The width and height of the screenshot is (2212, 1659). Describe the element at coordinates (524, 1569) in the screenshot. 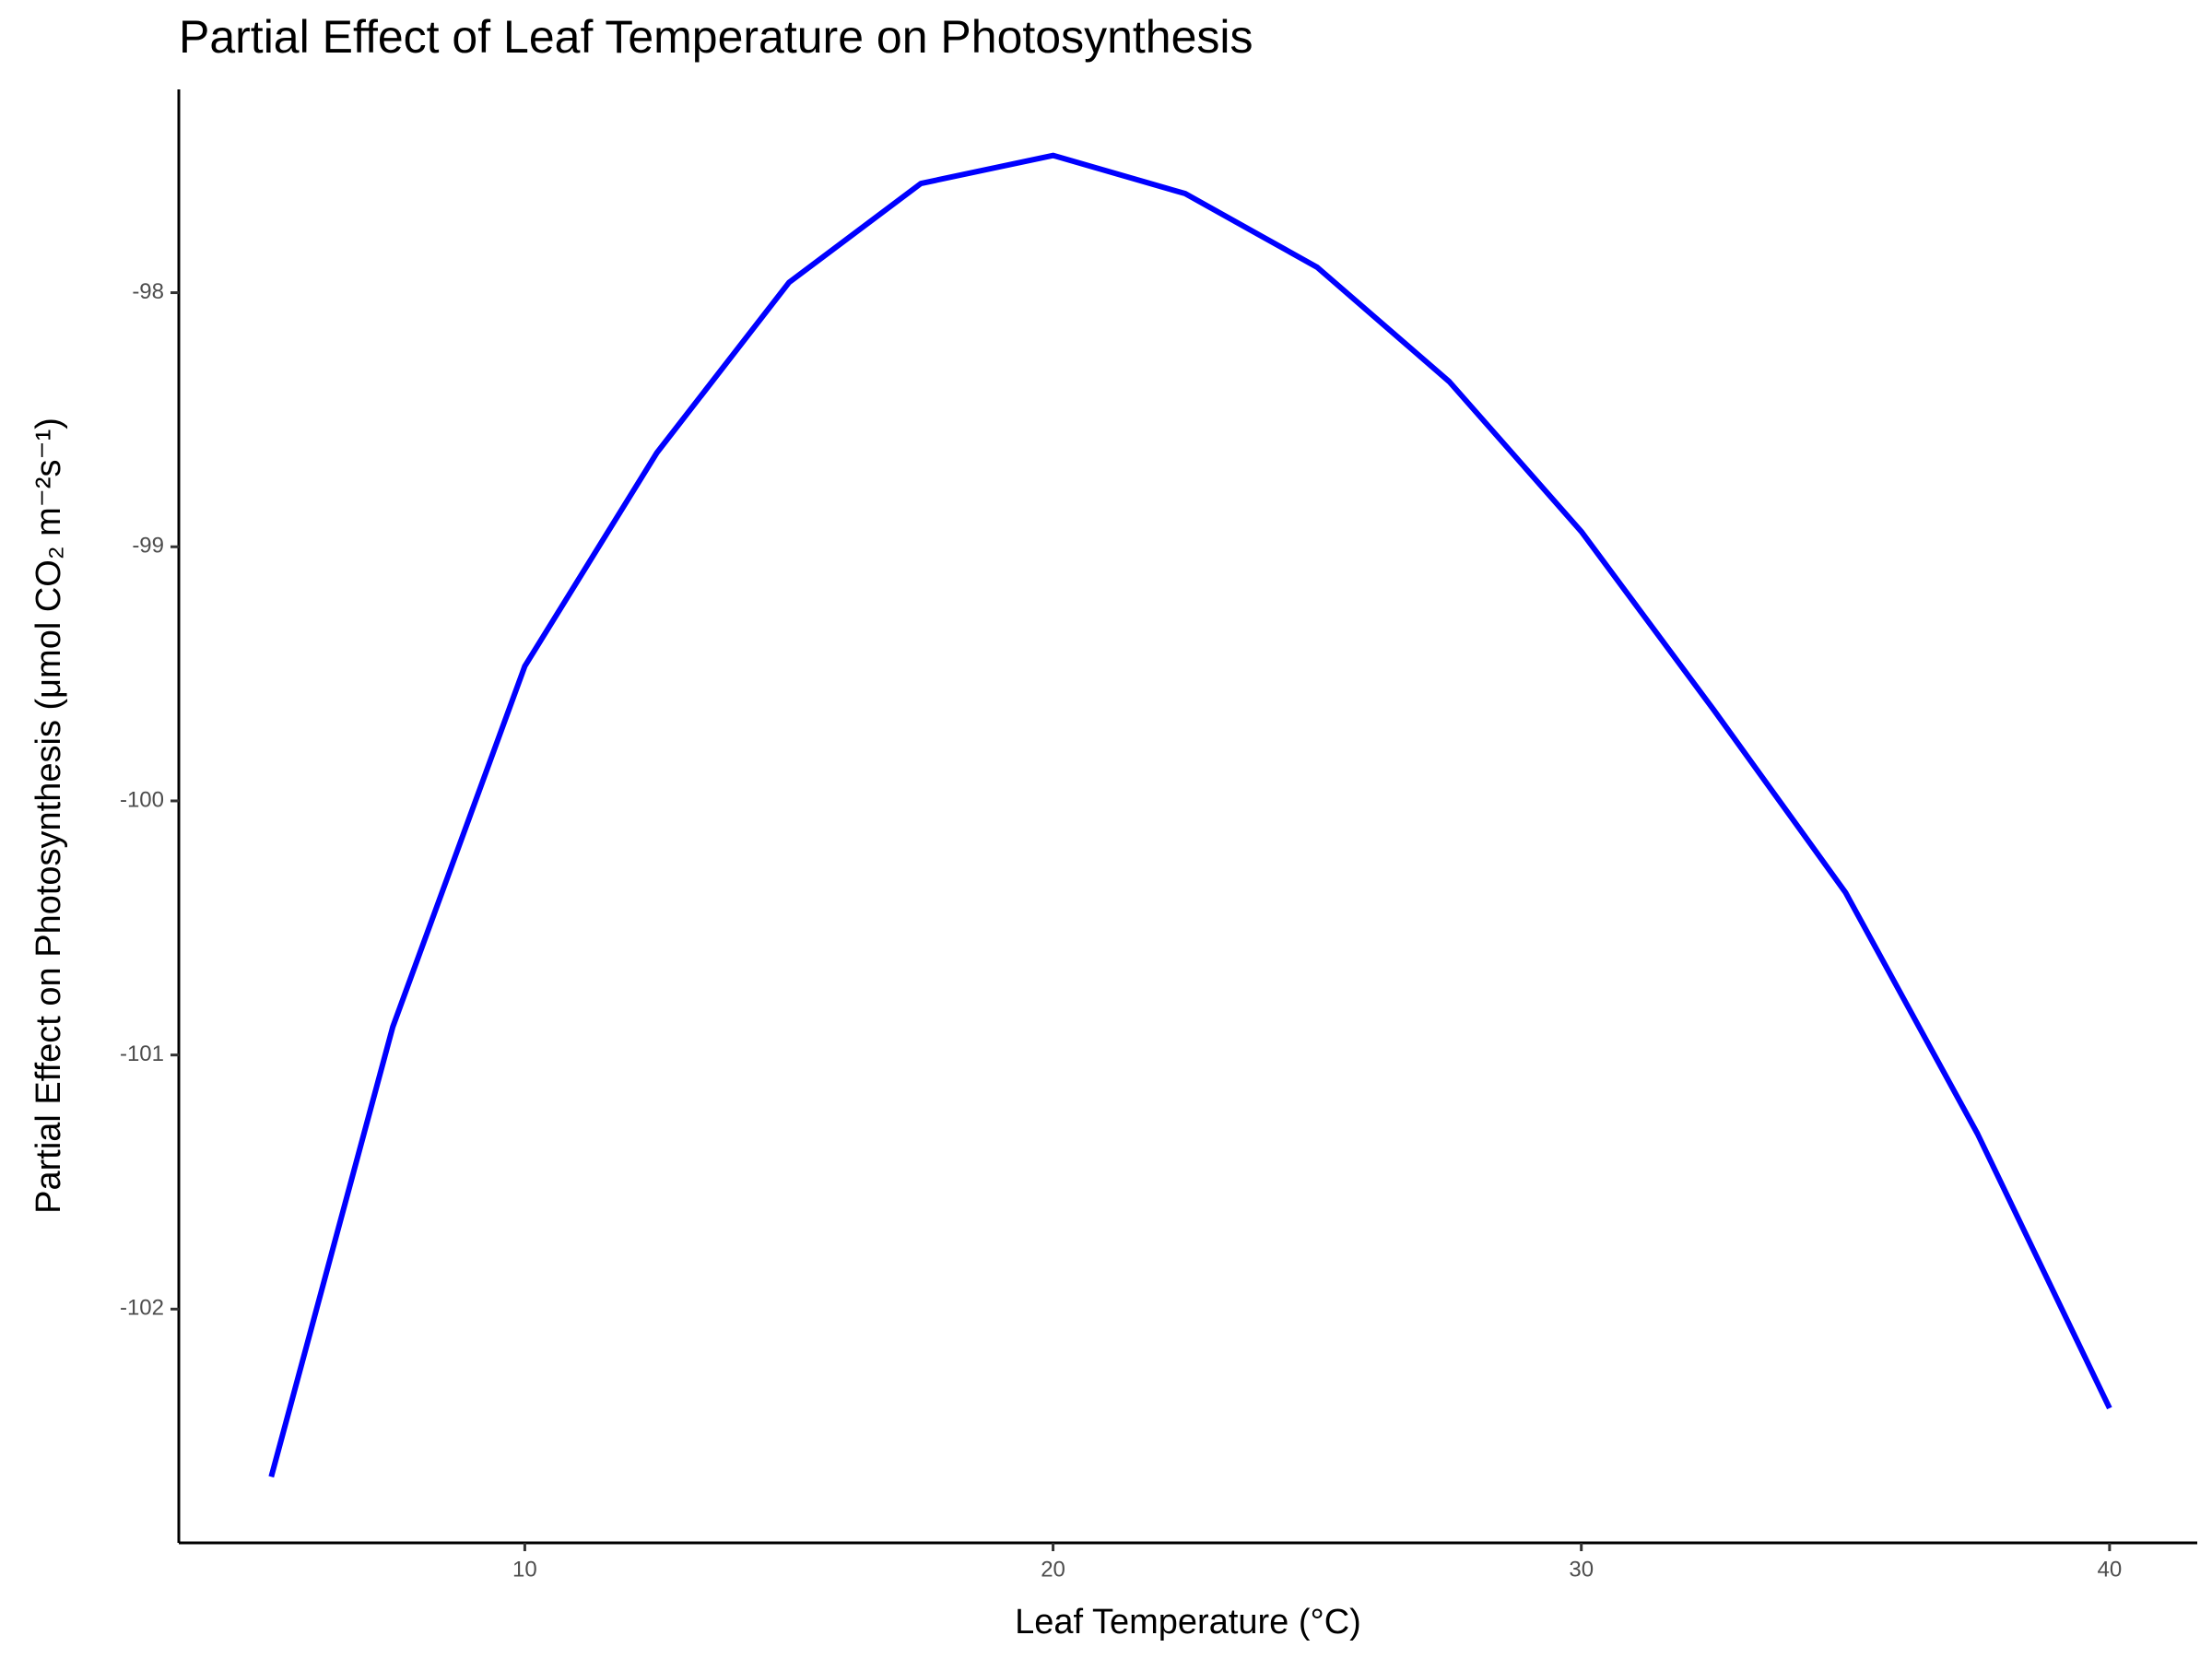

I see `x-tick-label: 10` at that location.